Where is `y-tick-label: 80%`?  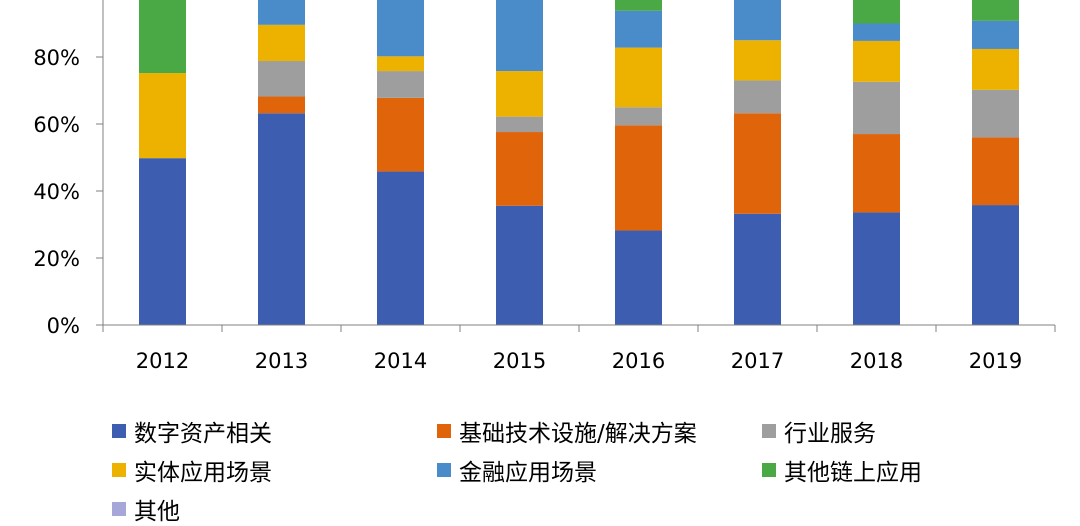
y-tick-label: 80% is located at coordinates (56, 58).